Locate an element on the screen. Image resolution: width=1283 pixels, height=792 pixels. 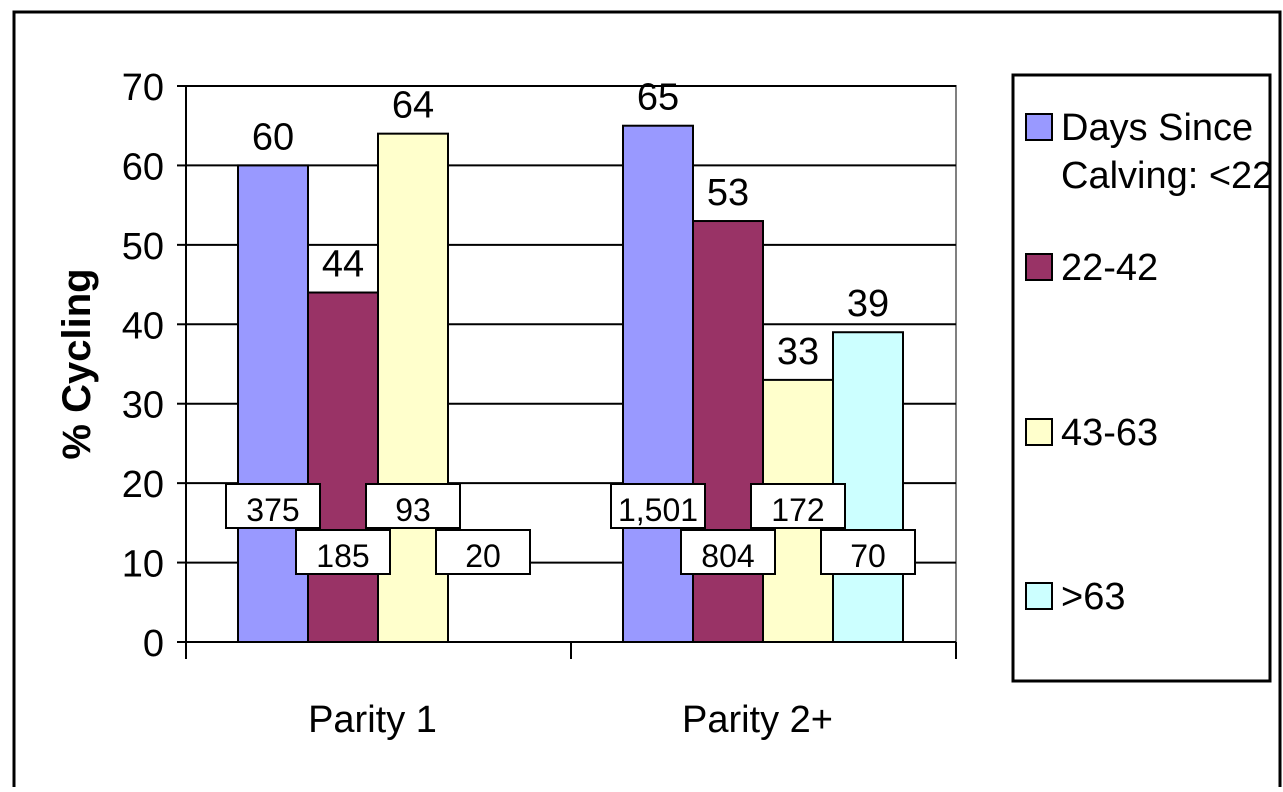
y-tick-label: 10 is located at coordinates (143, 565).